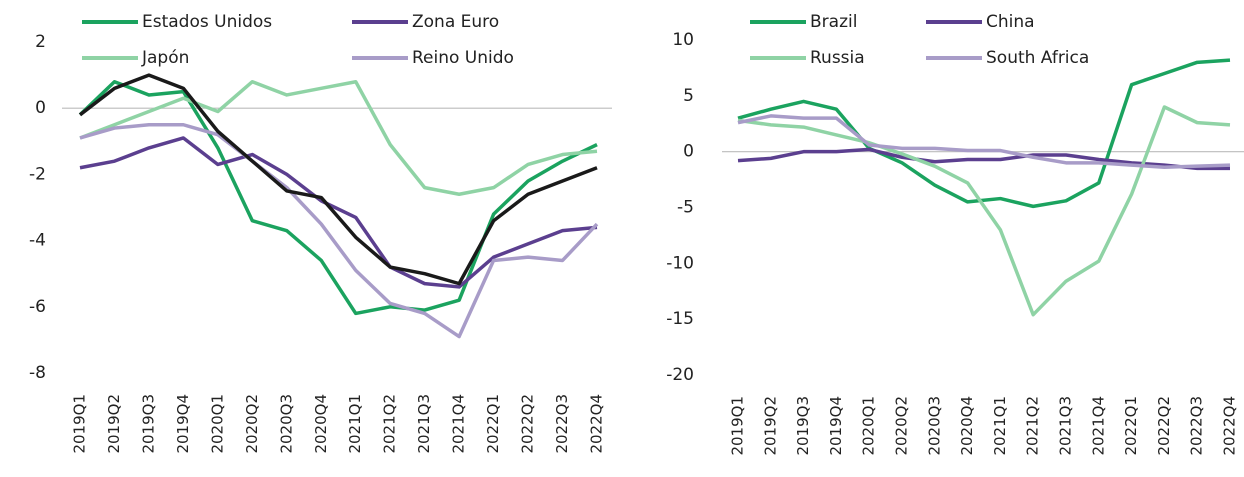 The image size is (1244, 477). What do you see at coordinates (207, 22) in the screenshot?
I see `legend-label: Estados Unidos` at bounding box center [207, 22].